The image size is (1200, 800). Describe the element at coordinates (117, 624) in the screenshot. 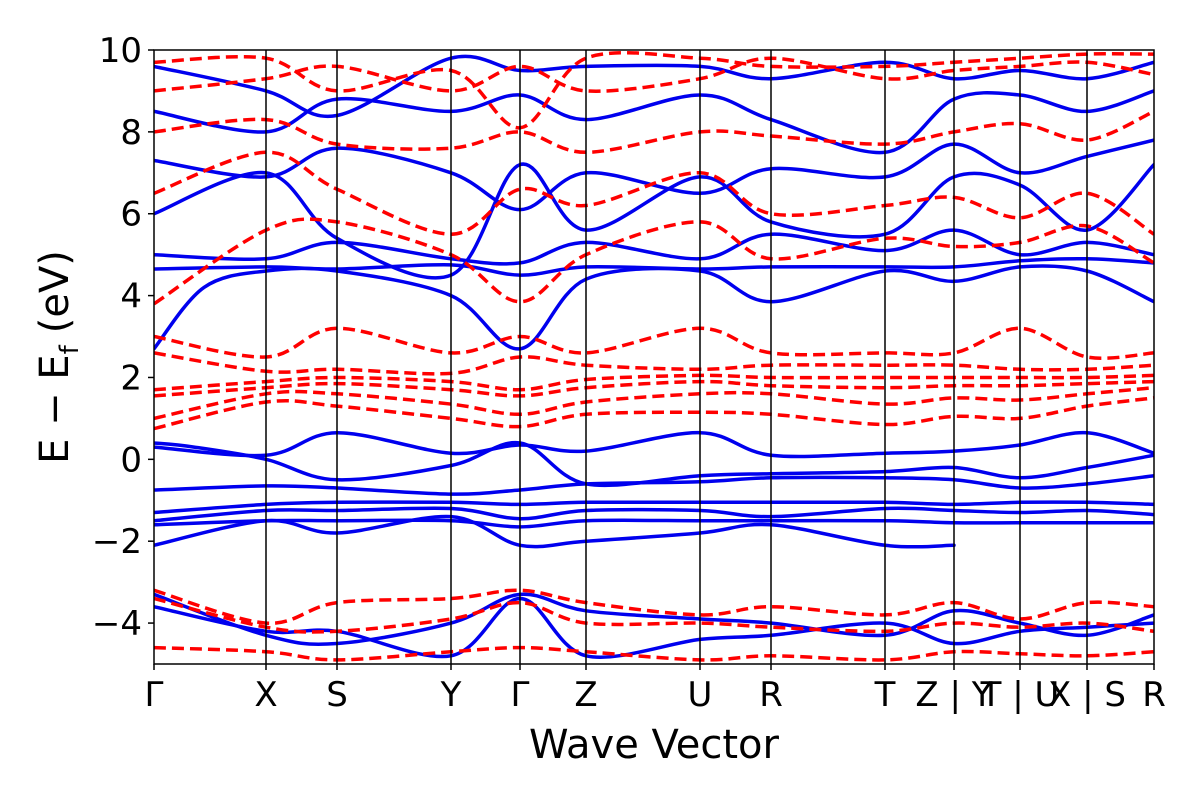

I see `y-tick-label: −4` at that location.